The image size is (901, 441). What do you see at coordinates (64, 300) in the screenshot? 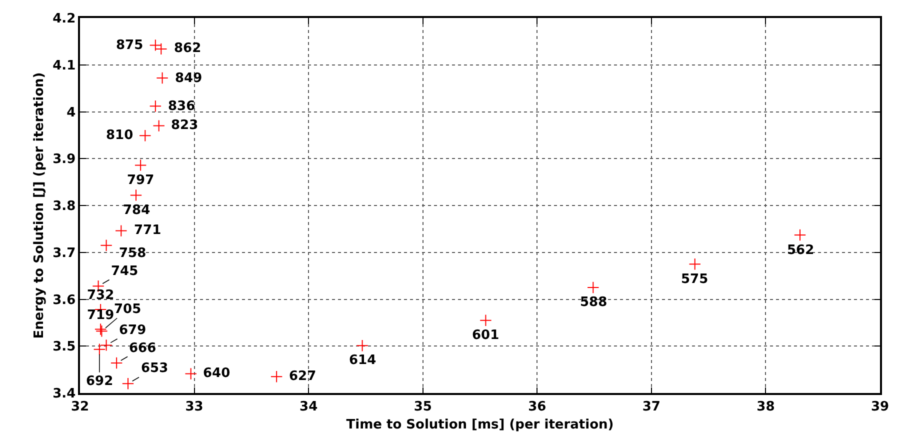
I see `y-tick-label: 3.6` at bounding box center [64, 300].